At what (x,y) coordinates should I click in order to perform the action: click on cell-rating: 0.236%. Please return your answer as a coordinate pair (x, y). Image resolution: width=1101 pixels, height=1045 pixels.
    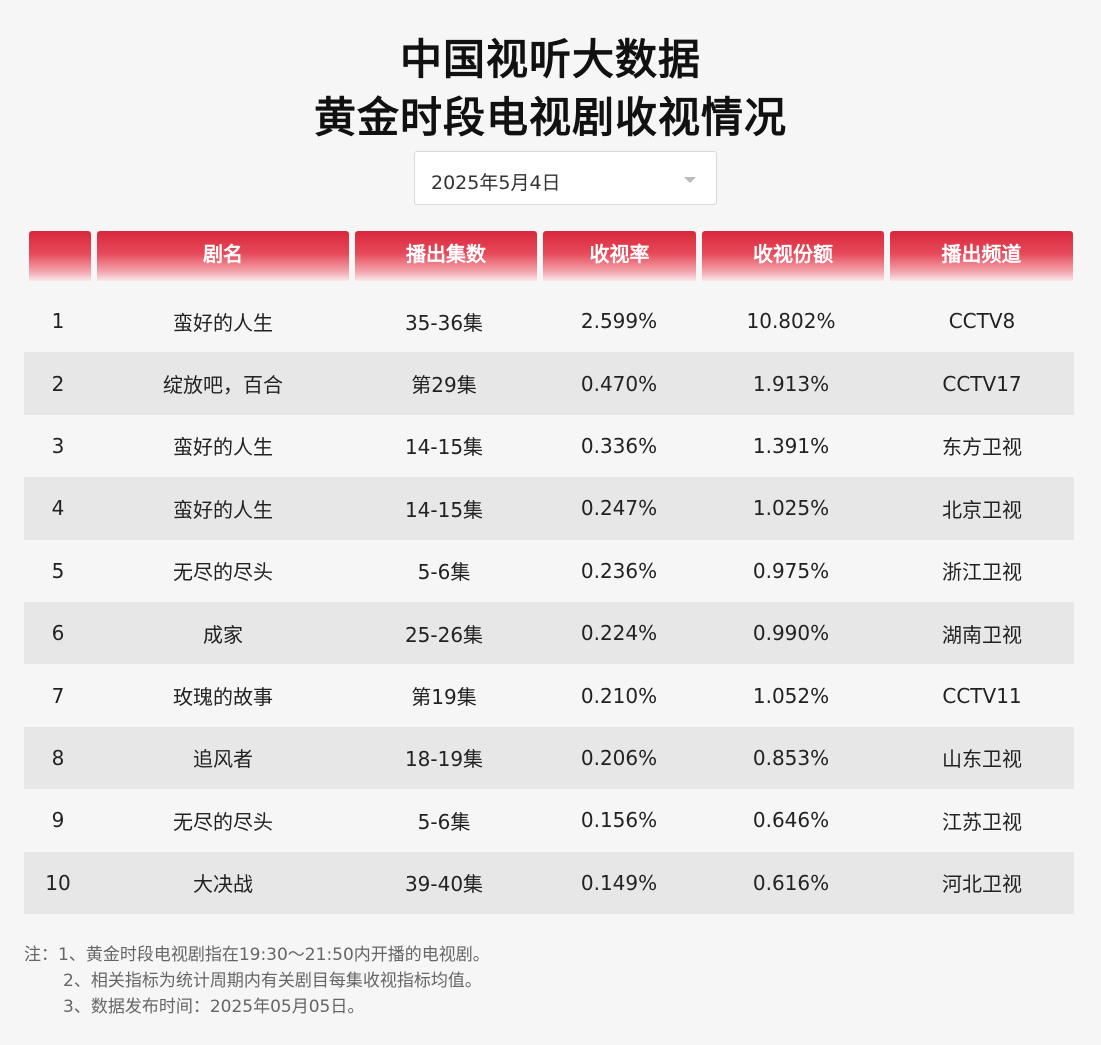
    Looking at the image, I should click on (619, 570).